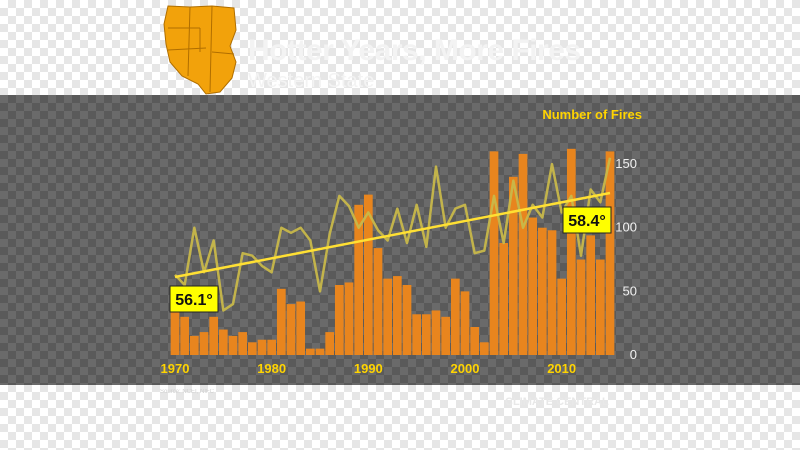  What do you see at coordinates (359, 279) in the screenshot?
I see `bar-1989` at bounding box center [359, 279].